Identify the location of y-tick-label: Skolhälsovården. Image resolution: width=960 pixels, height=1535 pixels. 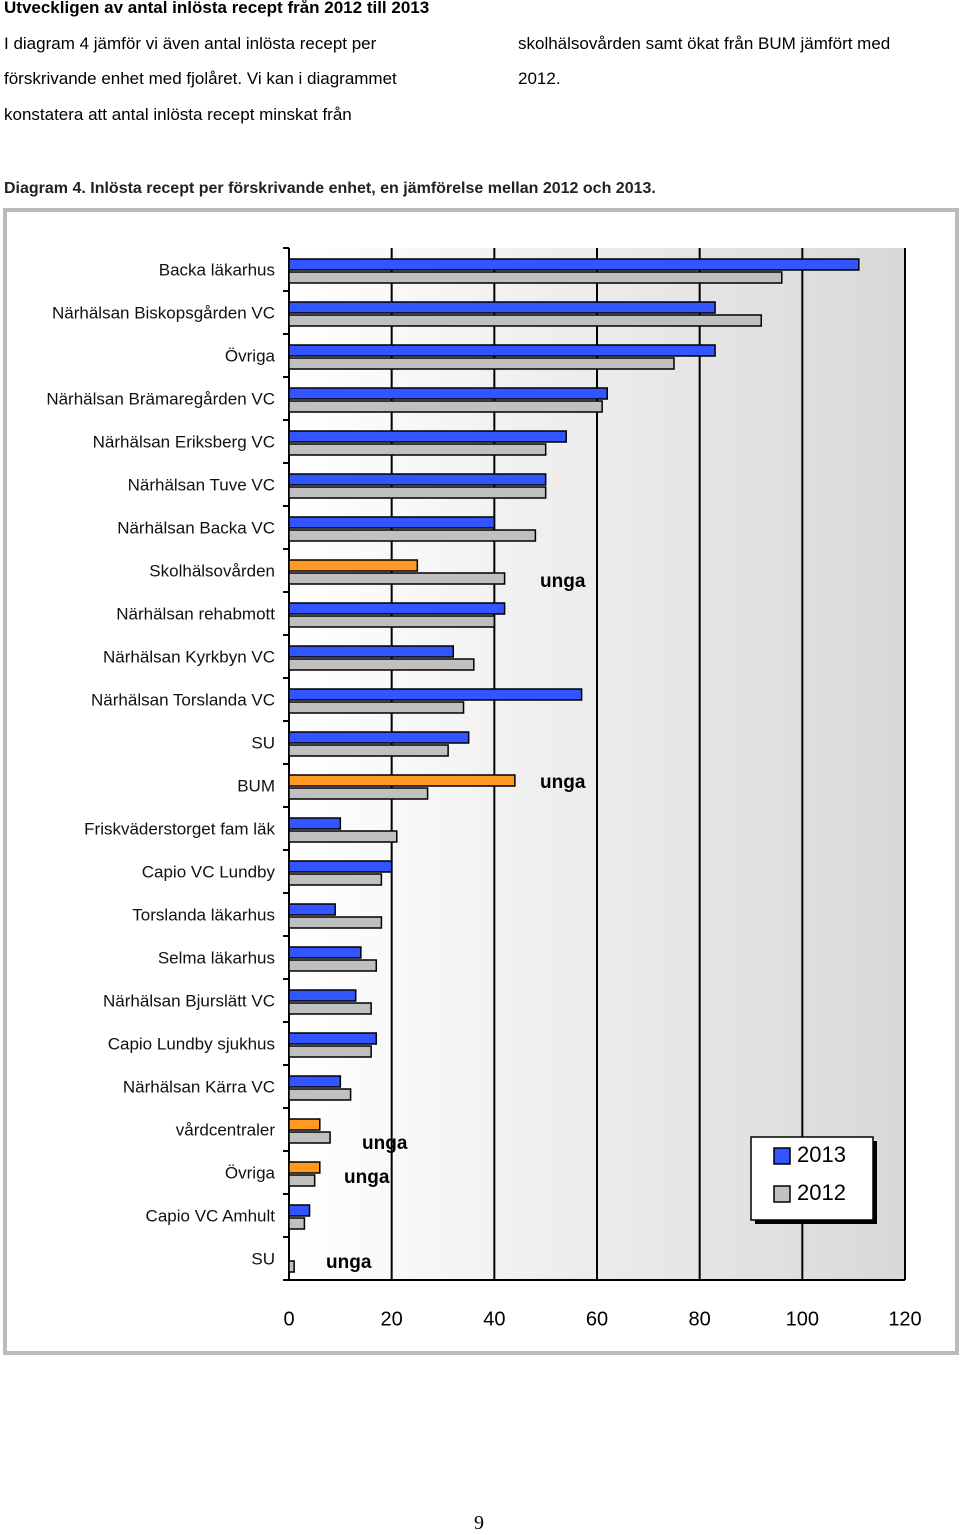
(212, 570).